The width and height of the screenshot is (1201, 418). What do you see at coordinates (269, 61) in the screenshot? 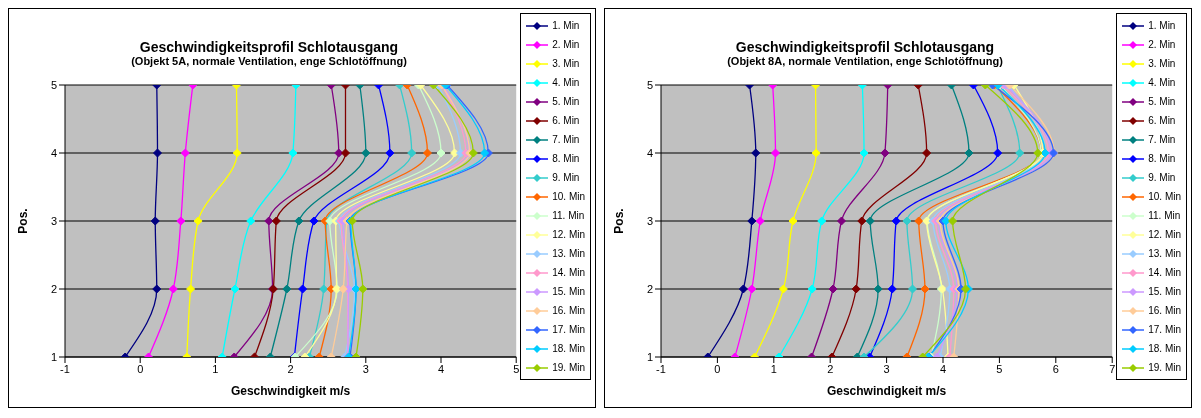
I see `chart-subtitle: (Objekt 5A, normale Ventilation, enge Schlotöffnung)` at bounding box center [269, 61].